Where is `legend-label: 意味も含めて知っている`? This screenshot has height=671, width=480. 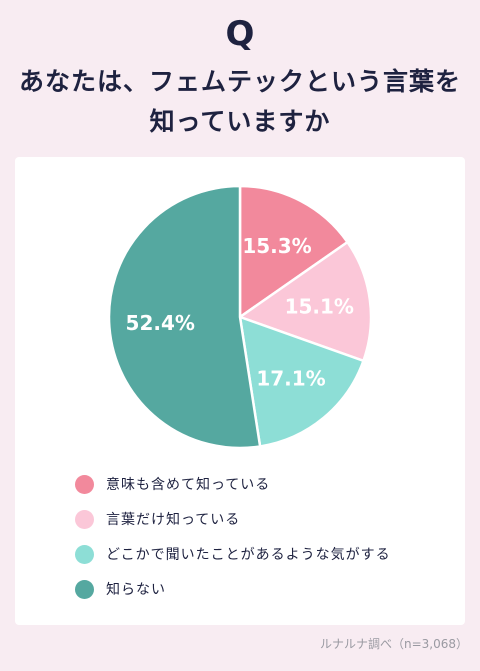
legend-label: 意味も含めて知っている is located at coordinates (188, 485).